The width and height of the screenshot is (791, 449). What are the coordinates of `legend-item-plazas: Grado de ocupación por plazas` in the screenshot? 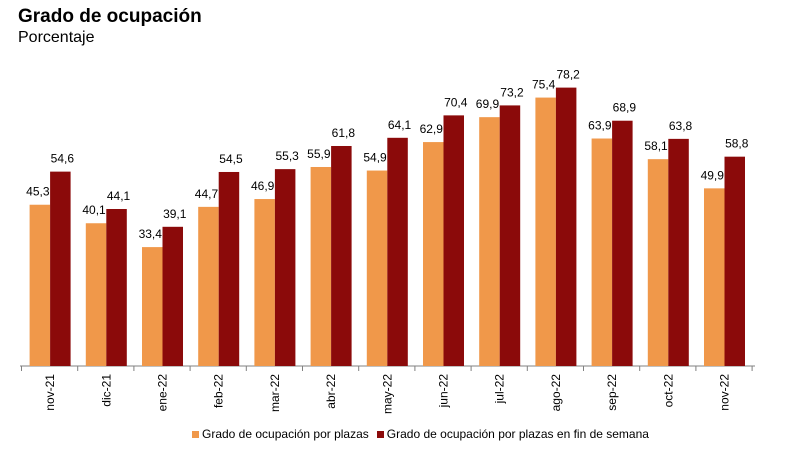 It's located at (280, 434).